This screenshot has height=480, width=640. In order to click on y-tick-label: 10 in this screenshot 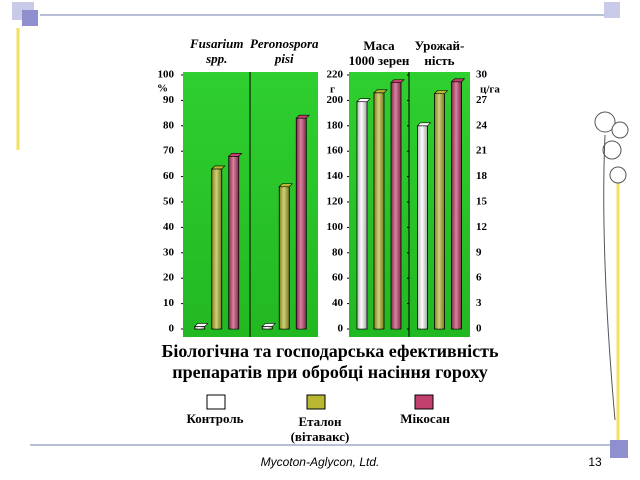, I will do `click(169, 303)`.